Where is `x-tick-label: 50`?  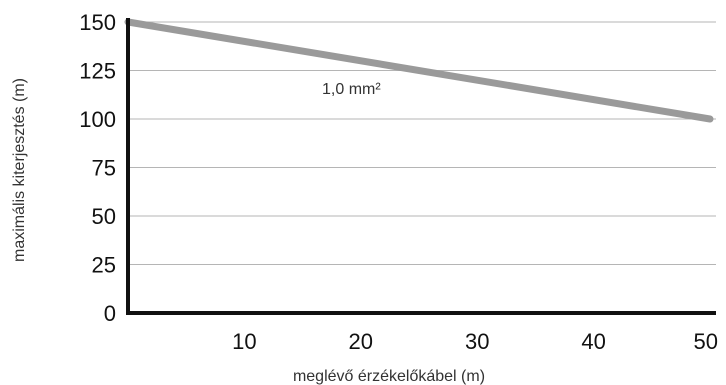 x-tick-label: 50 is located at coordinates (706, 341).